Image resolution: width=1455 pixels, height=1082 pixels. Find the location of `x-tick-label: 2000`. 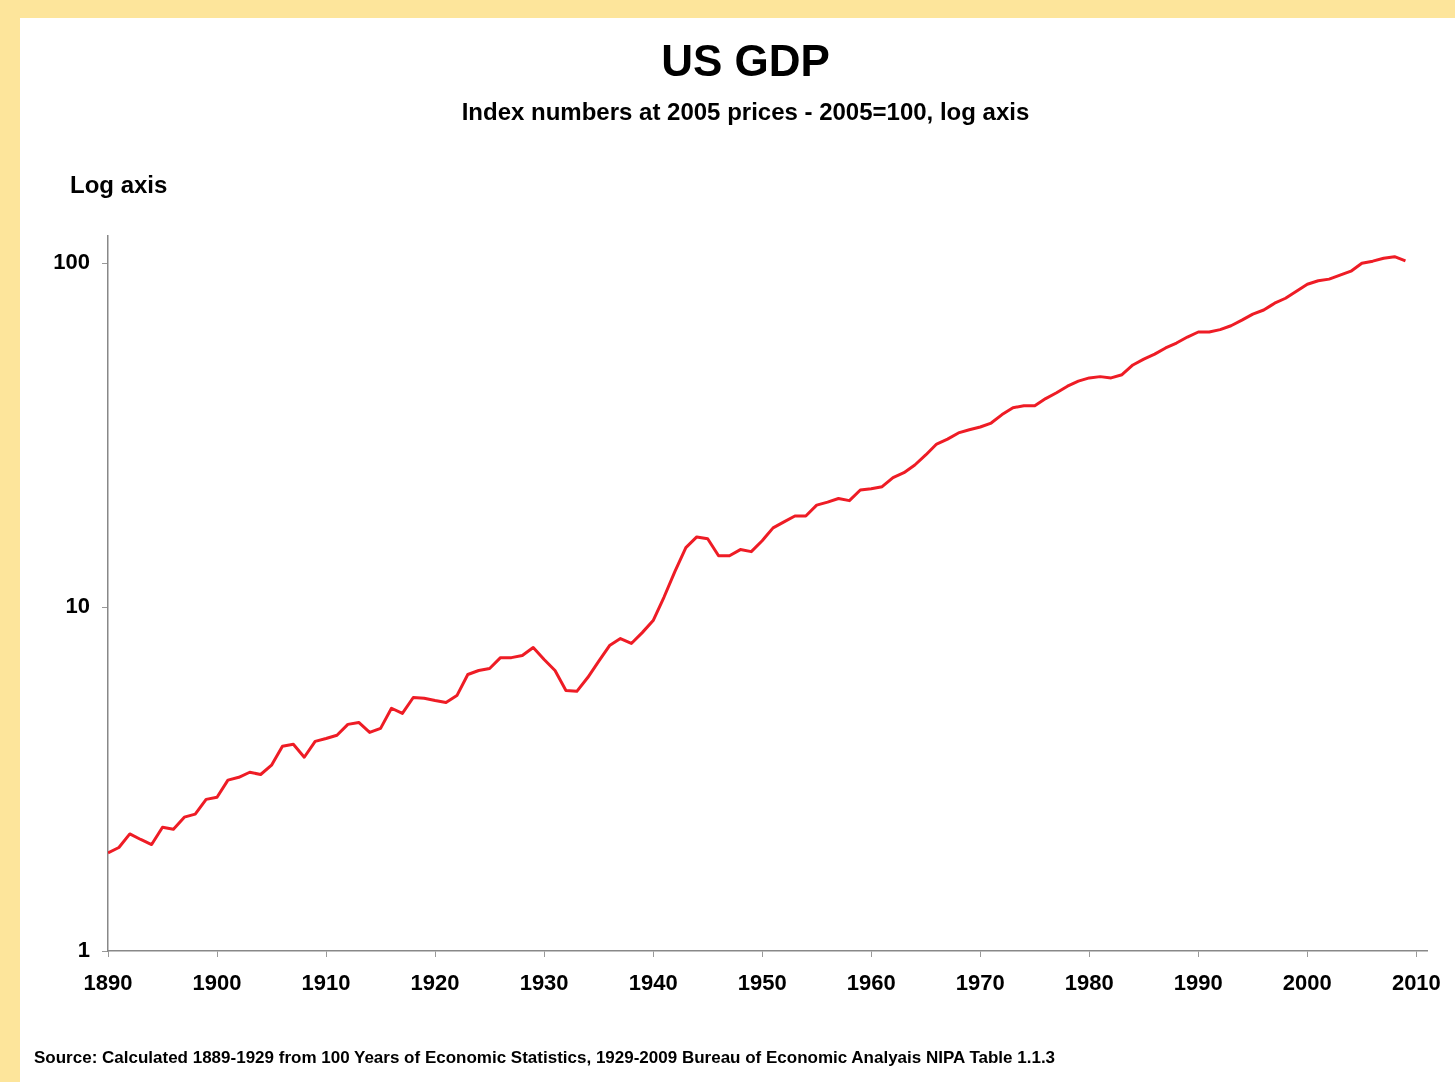

x-tick-label: 2000 is located at coordinates (1307, 983).